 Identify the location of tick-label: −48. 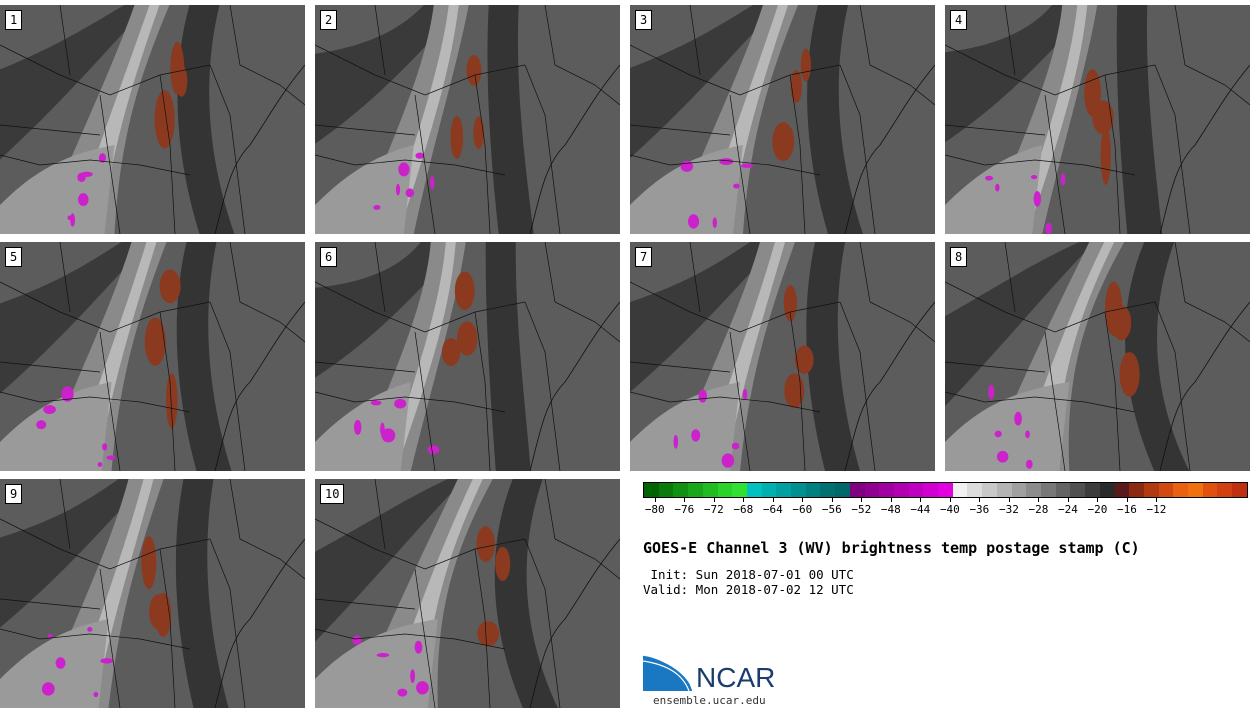
(890, 509).